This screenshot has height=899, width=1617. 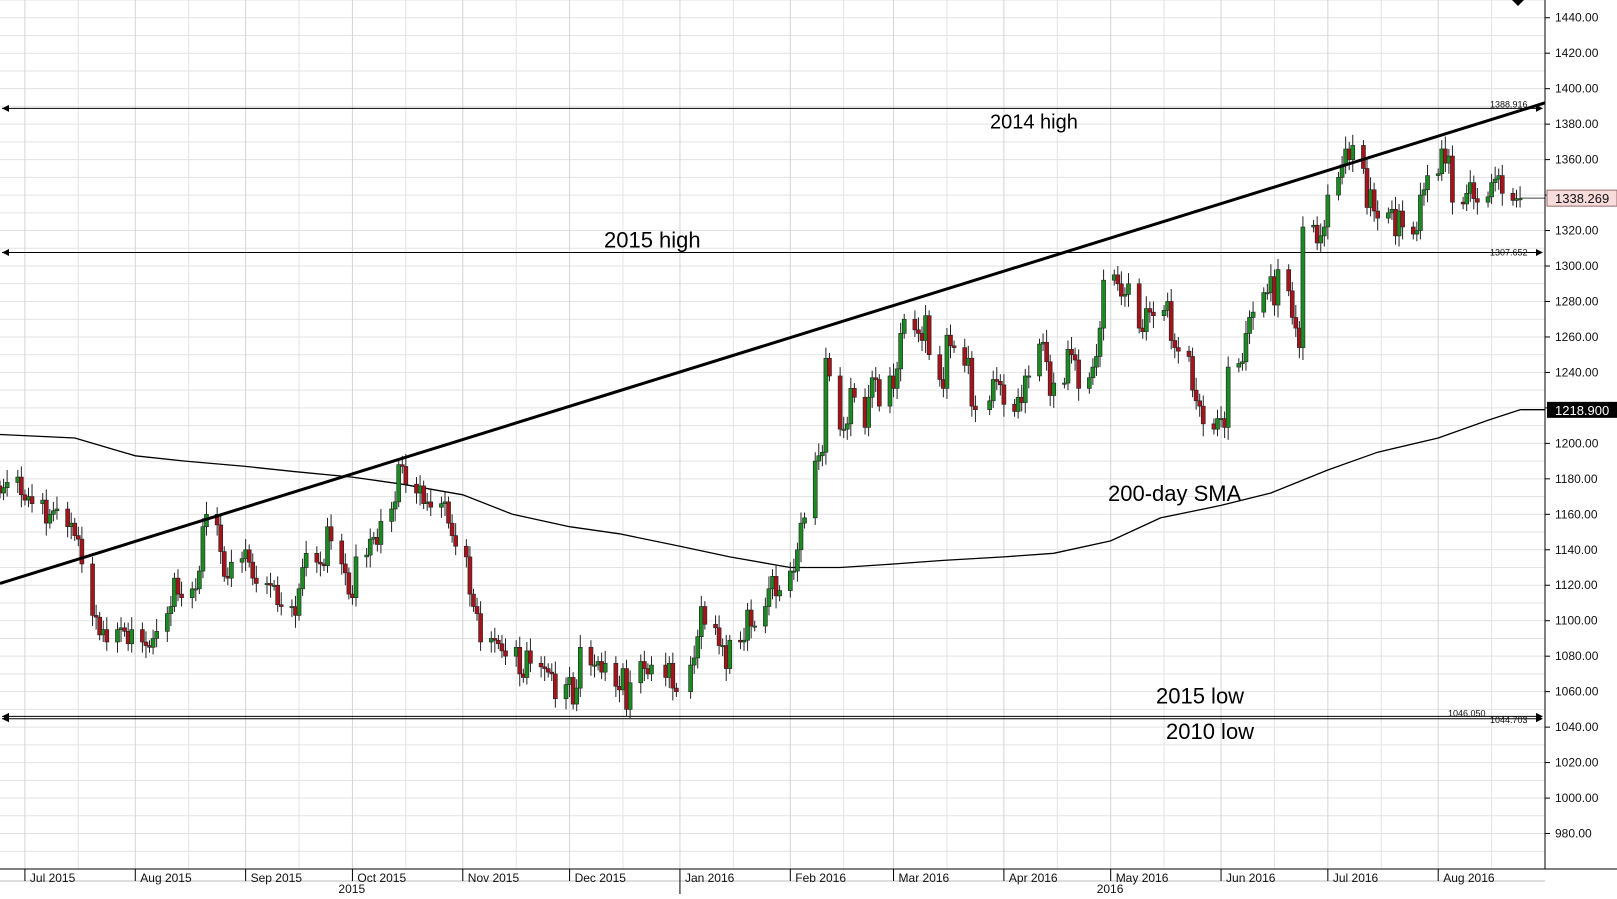 I want to click on x-tick-label: Sep 2015, so click(x=277, y=878).